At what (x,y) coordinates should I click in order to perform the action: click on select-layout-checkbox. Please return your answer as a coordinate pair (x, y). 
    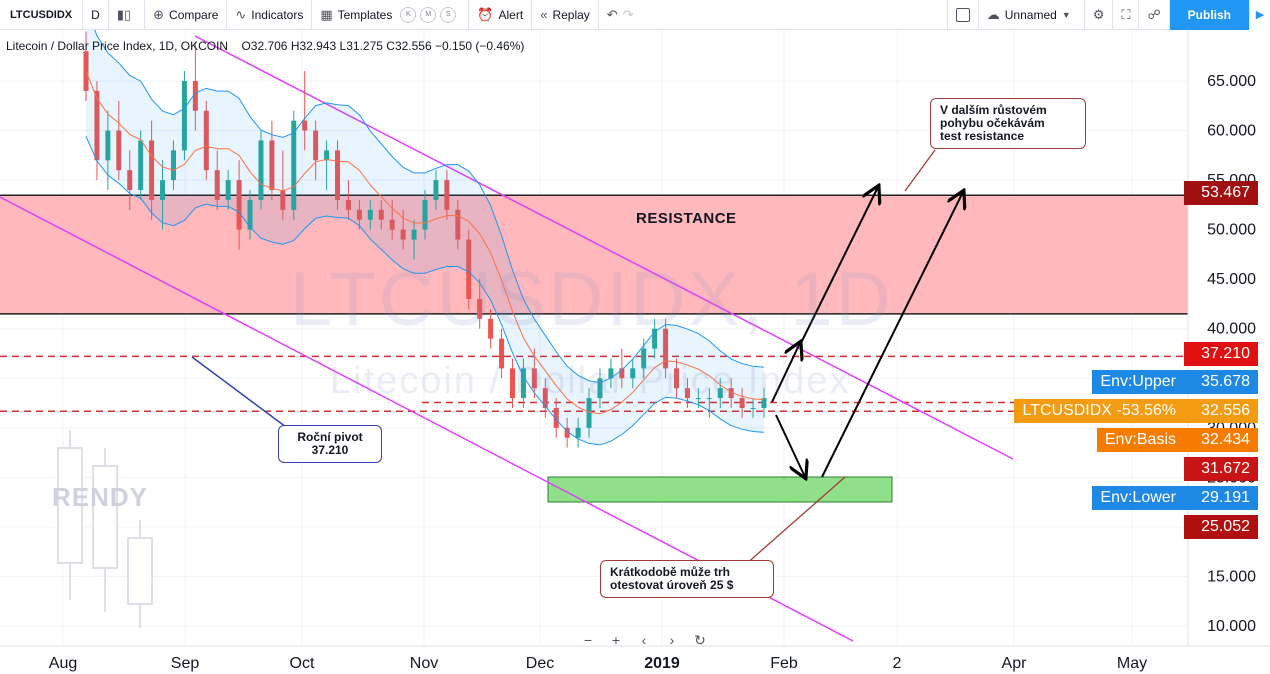
    Looking at the image, I should click on (962, 15).